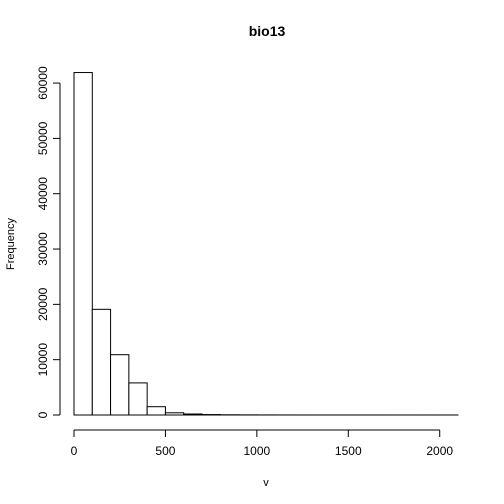 This screenshot has width=504, height=504. I want to click on x-tick-label: 1000, so click(257, 451).